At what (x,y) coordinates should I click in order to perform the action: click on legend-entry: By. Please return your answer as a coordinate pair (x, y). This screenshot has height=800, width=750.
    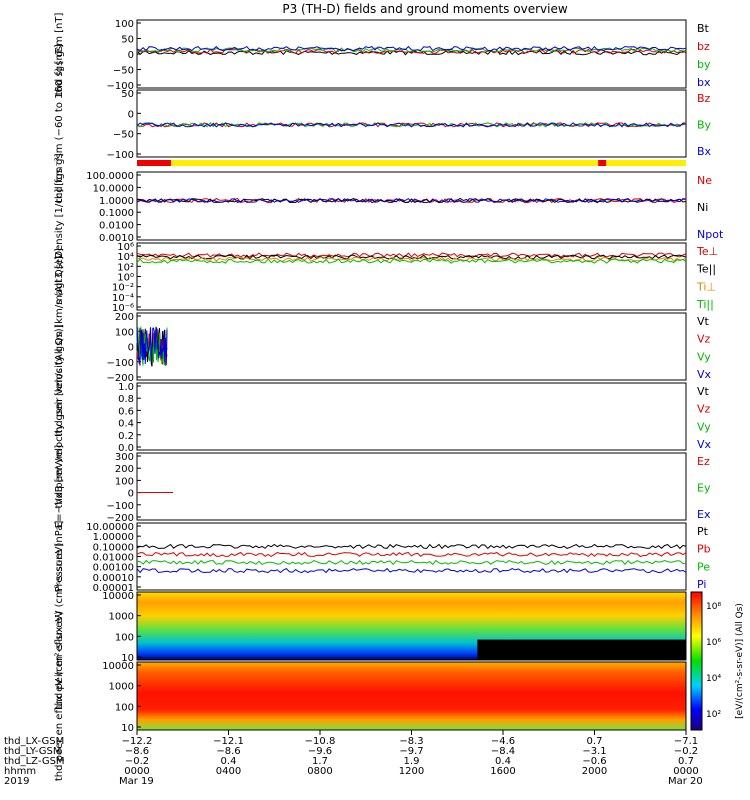
    Looking at the image, I should click on (704, 125).